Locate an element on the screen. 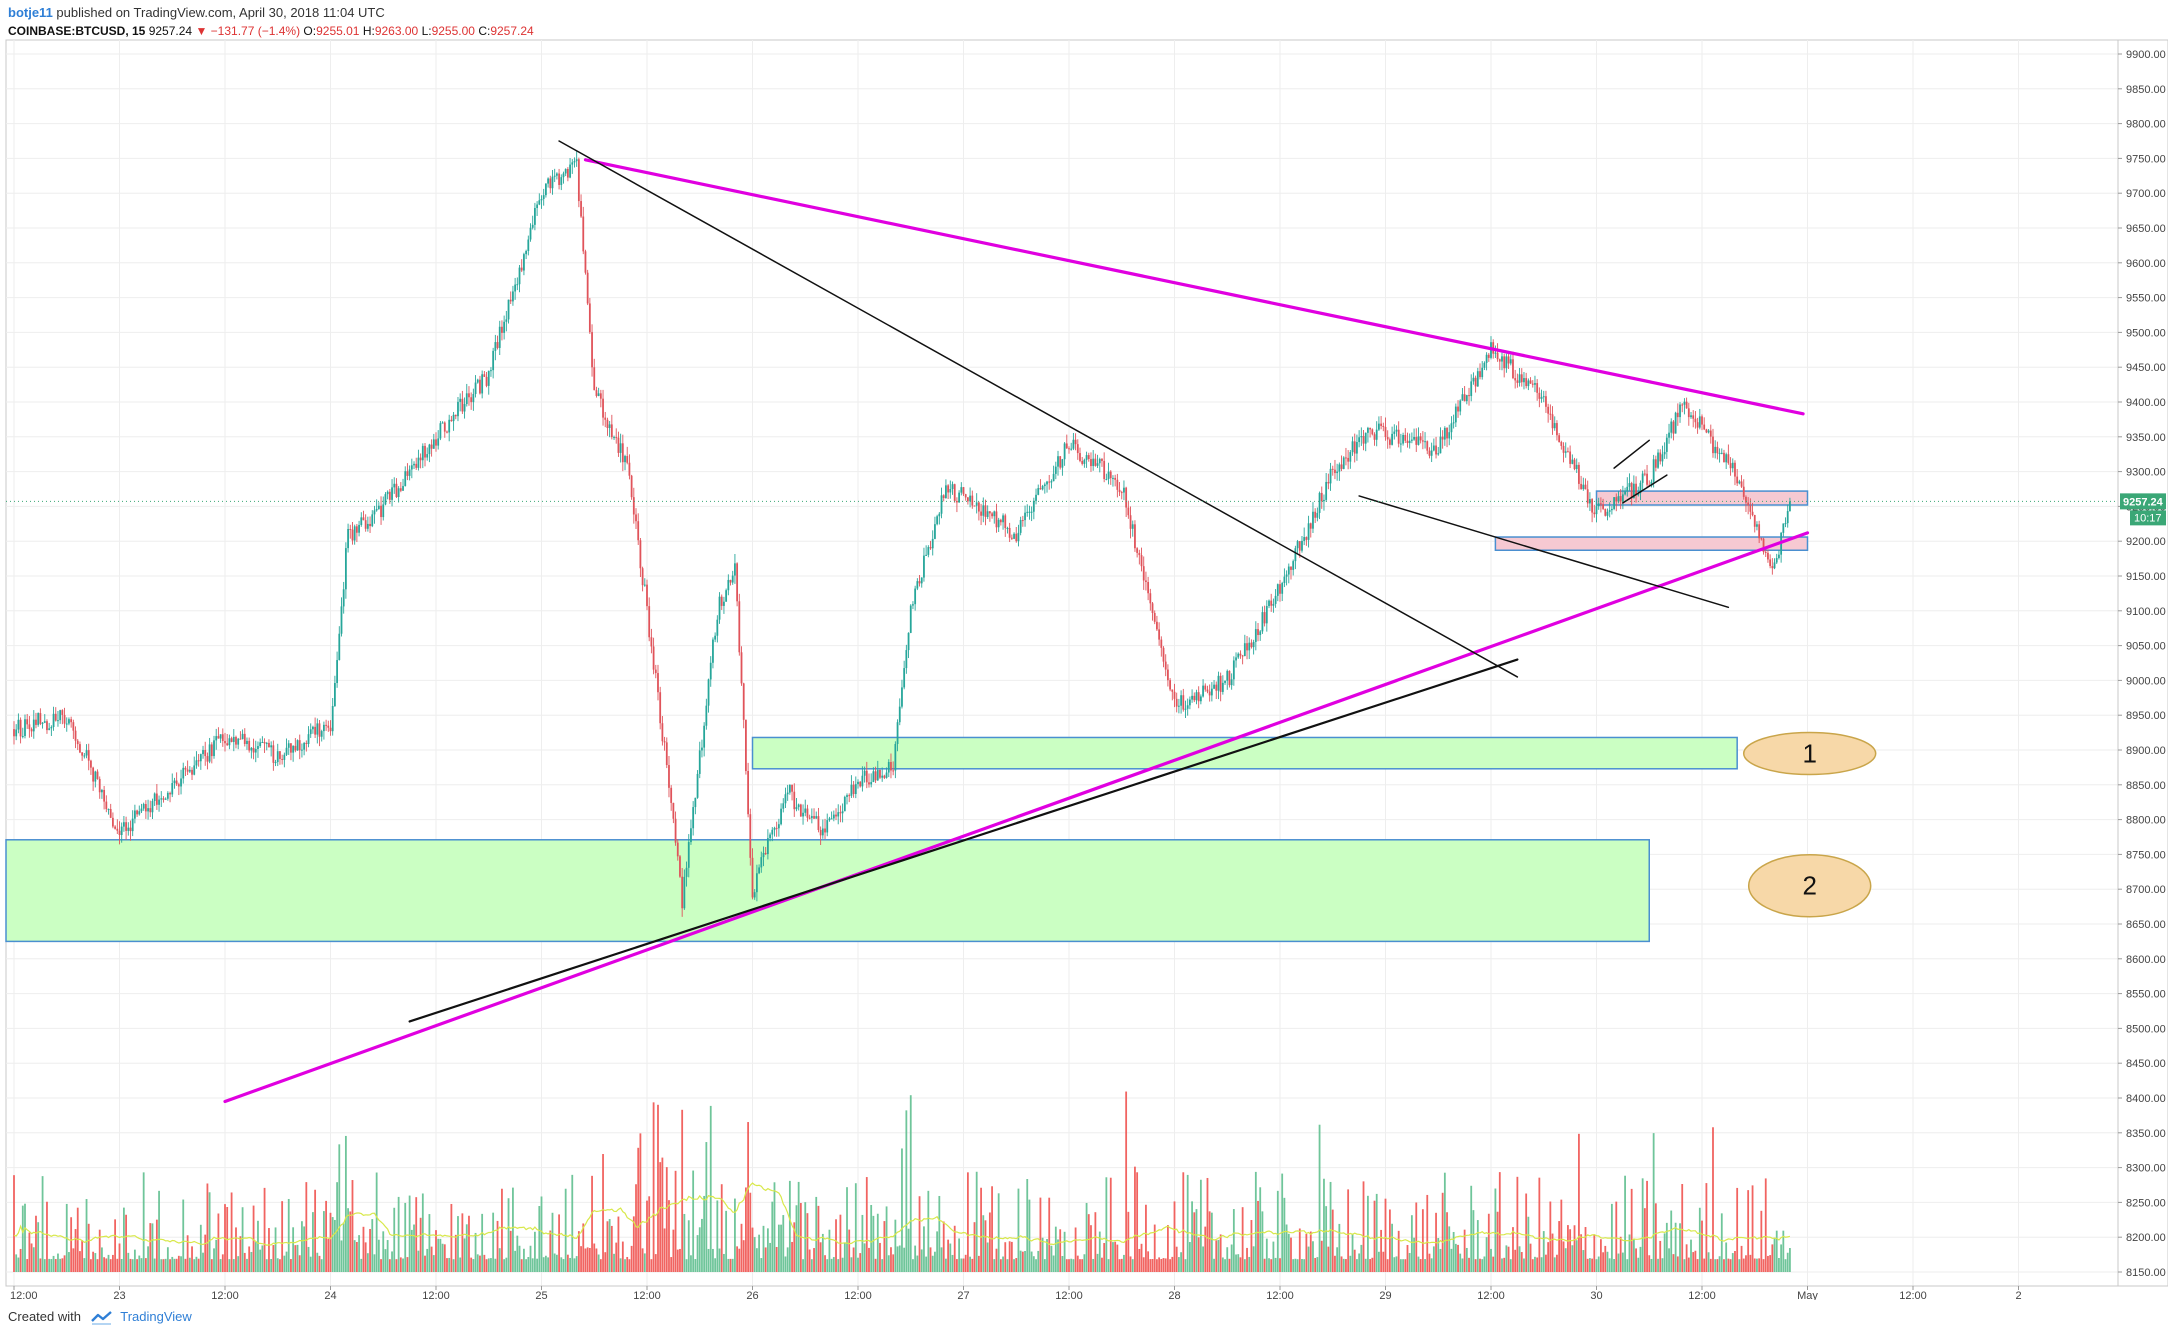 This screenshot has width=2168, height=1334. time-tick-label: 12:00 is located at coordinates (1913, 1295).